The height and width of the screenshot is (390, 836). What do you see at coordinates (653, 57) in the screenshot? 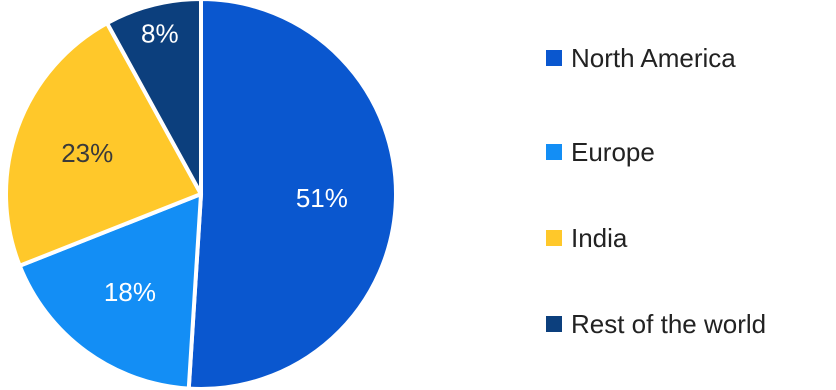
I see `legend-label-north-america: North America` at bounding box center [653, 57].